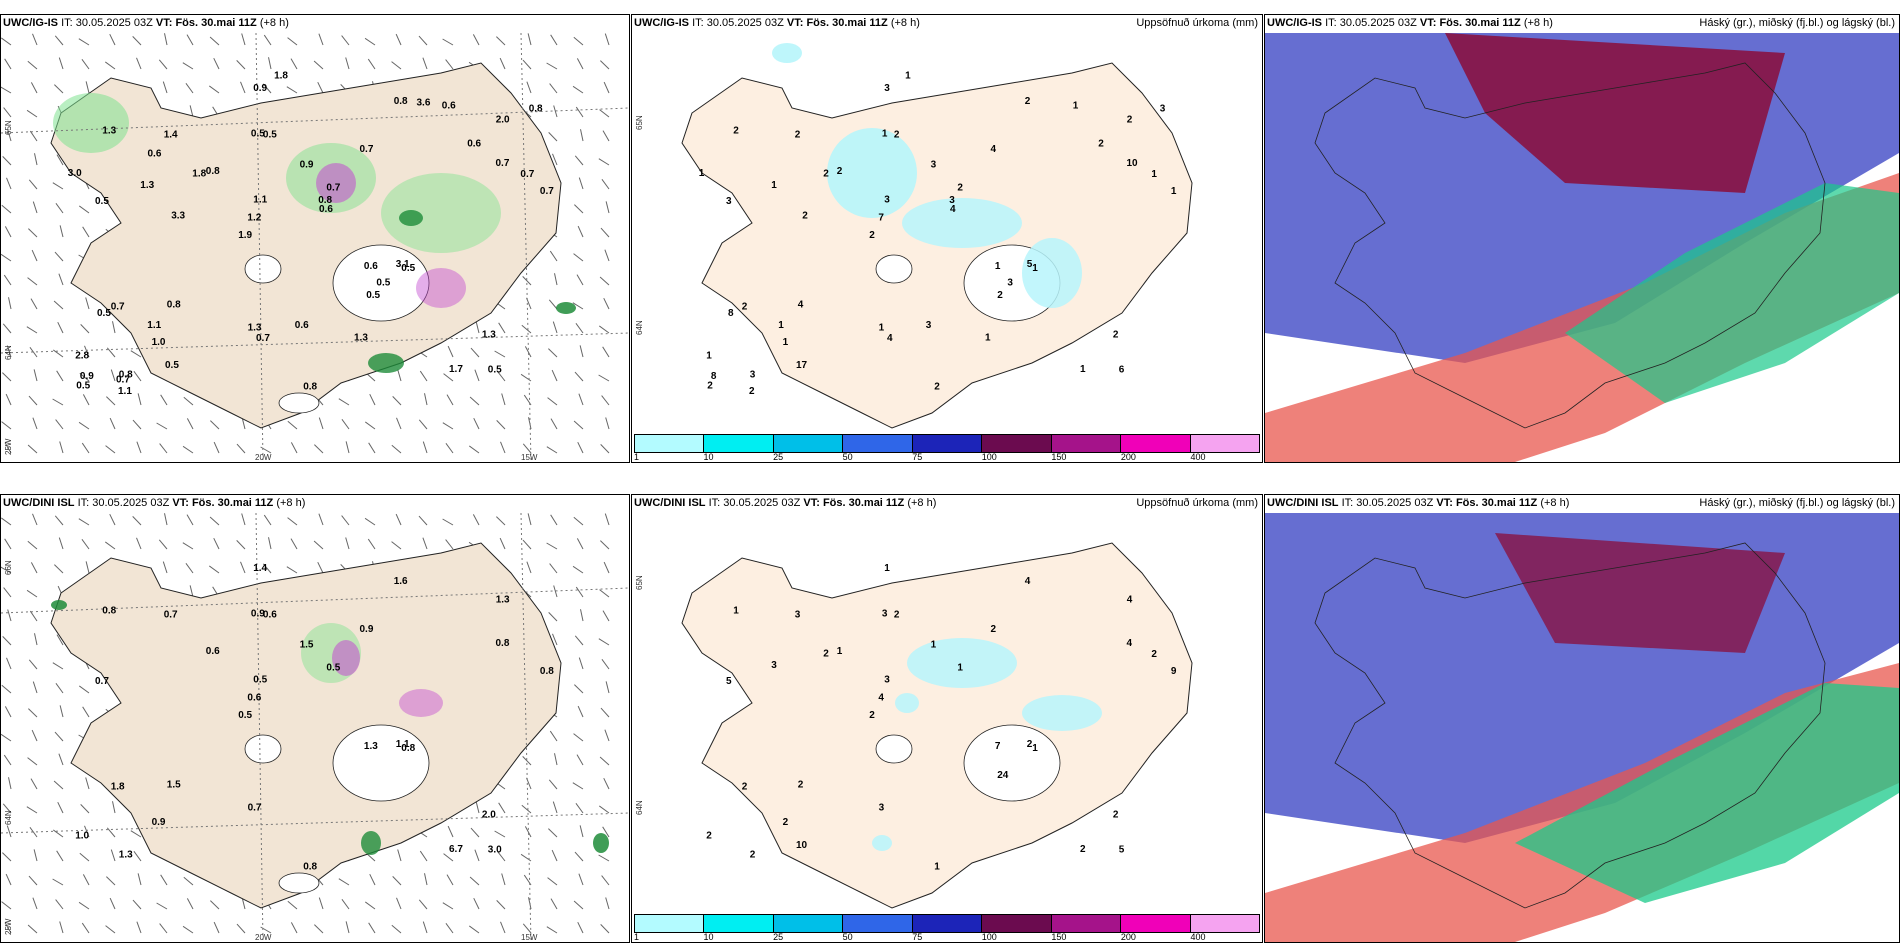  Describe the element at coordinates (527, 174) in the screenshot. I see `wind-value-label: 0.7` at that location.